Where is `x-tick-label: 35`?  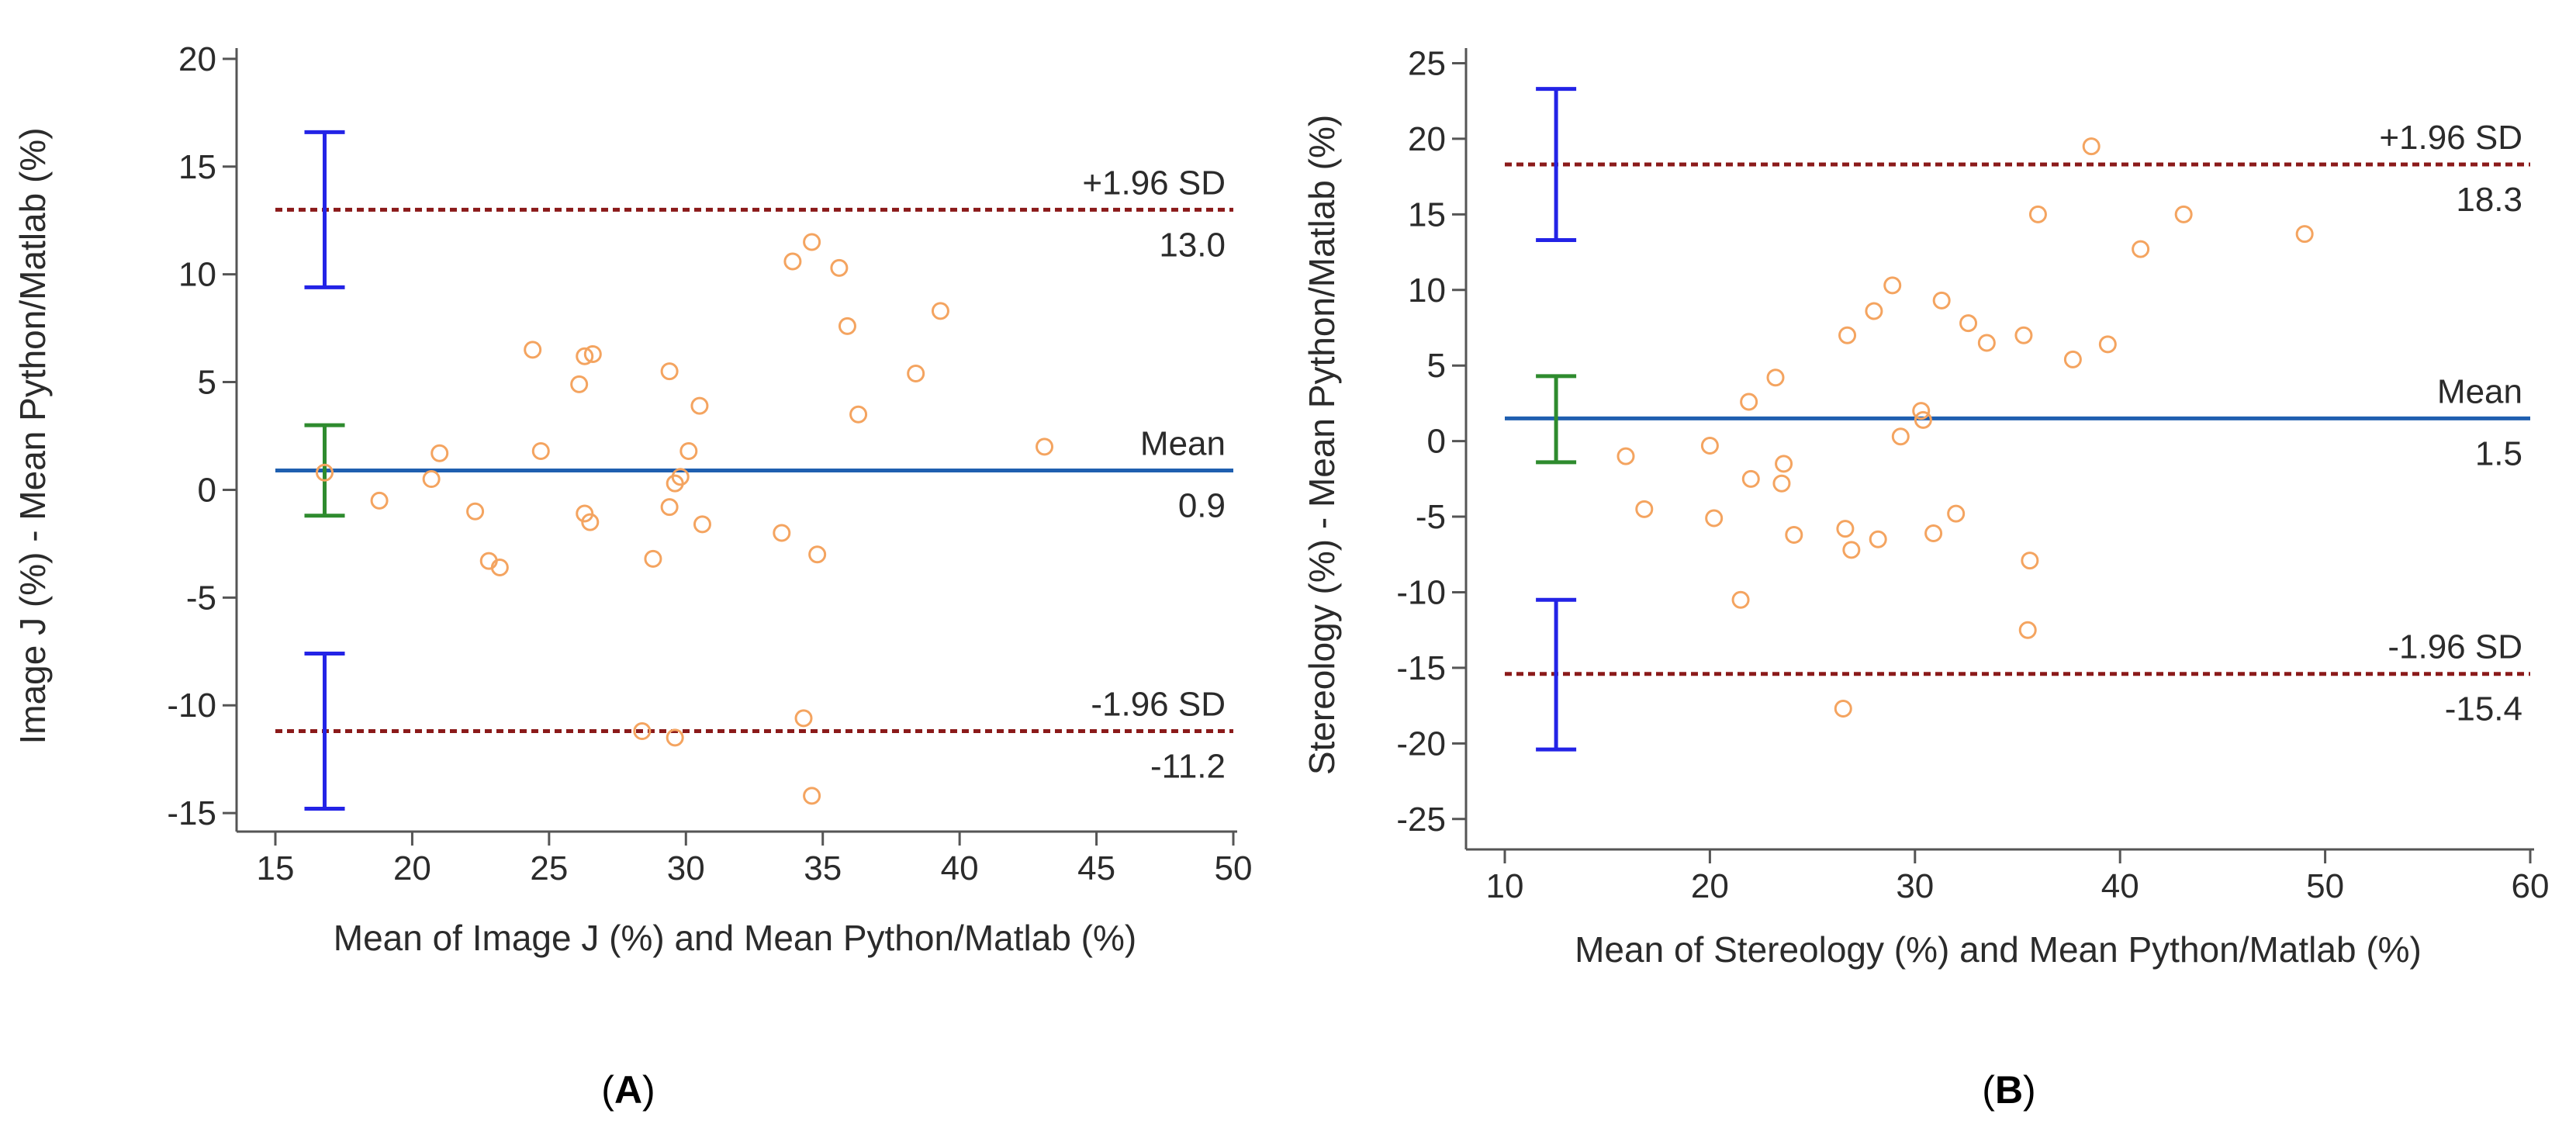 x-tick-label: 35 is located at coordinates (823, 868).